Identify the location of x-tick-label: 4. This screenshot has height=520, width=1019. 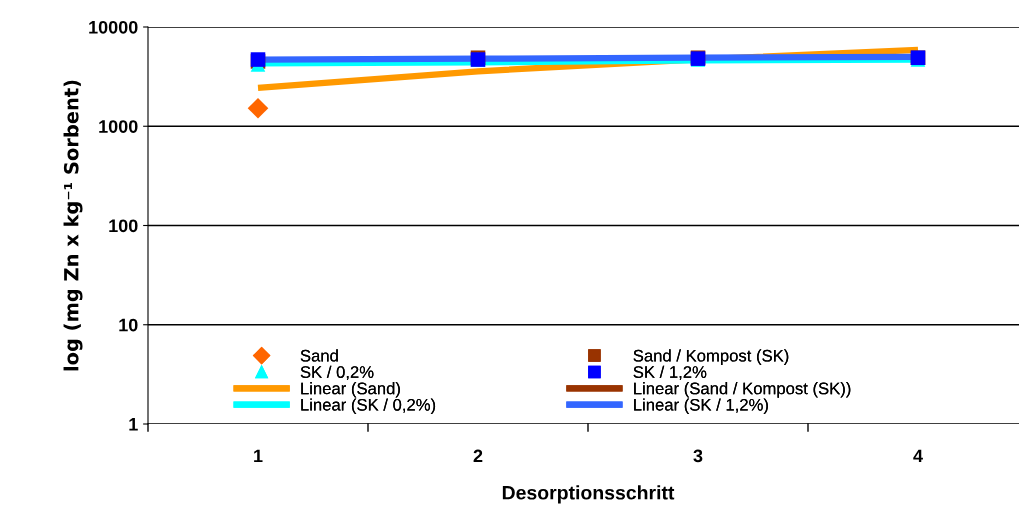
(918, 456).